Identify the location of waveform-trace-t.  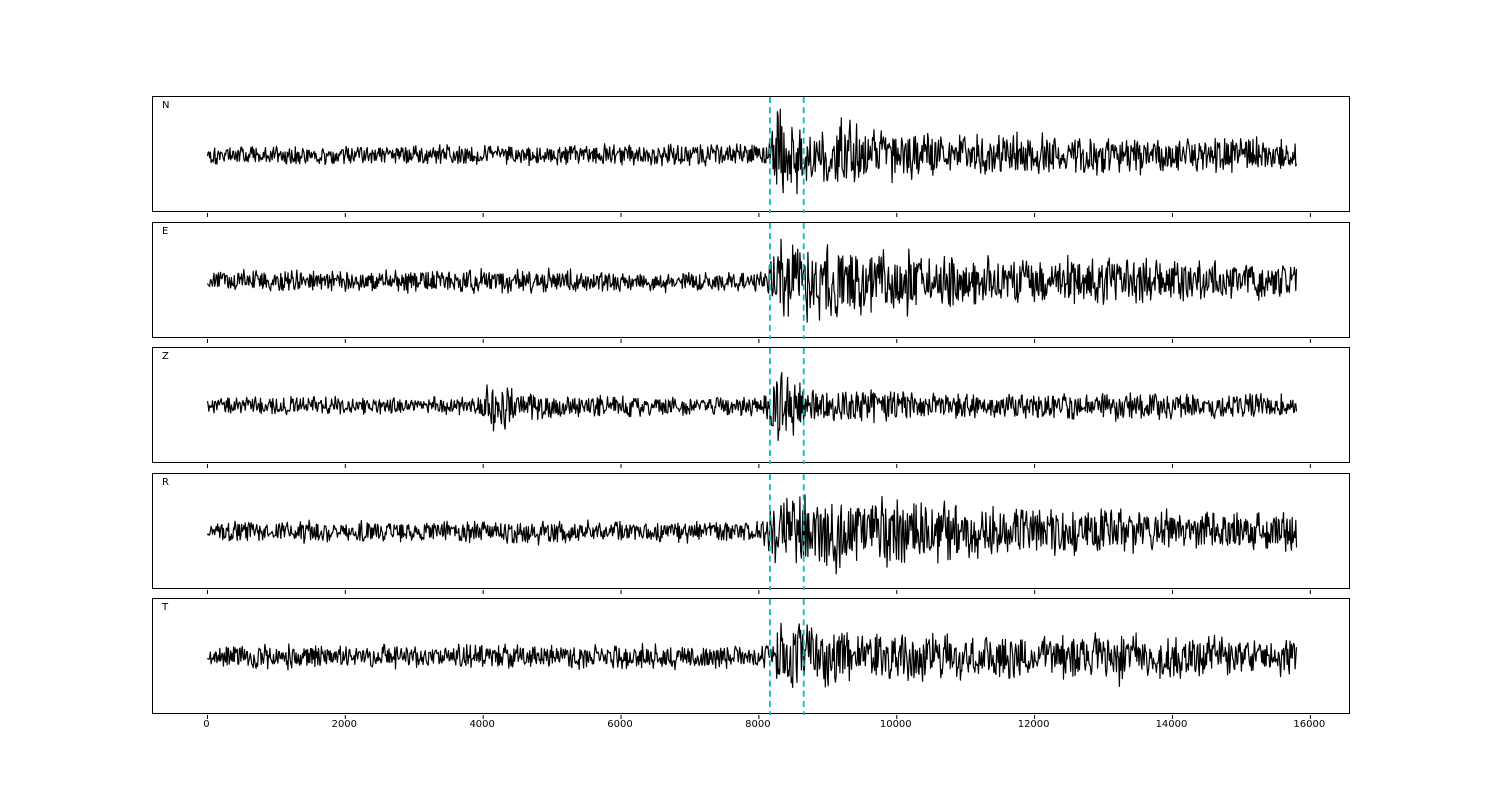
(758, 659).